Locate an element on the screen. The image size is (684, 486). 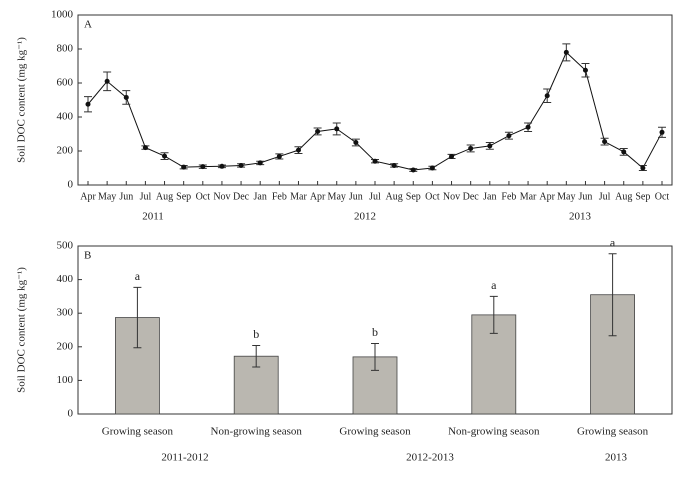
y-tick-label: 1000 is located at coordinates (62, 15).